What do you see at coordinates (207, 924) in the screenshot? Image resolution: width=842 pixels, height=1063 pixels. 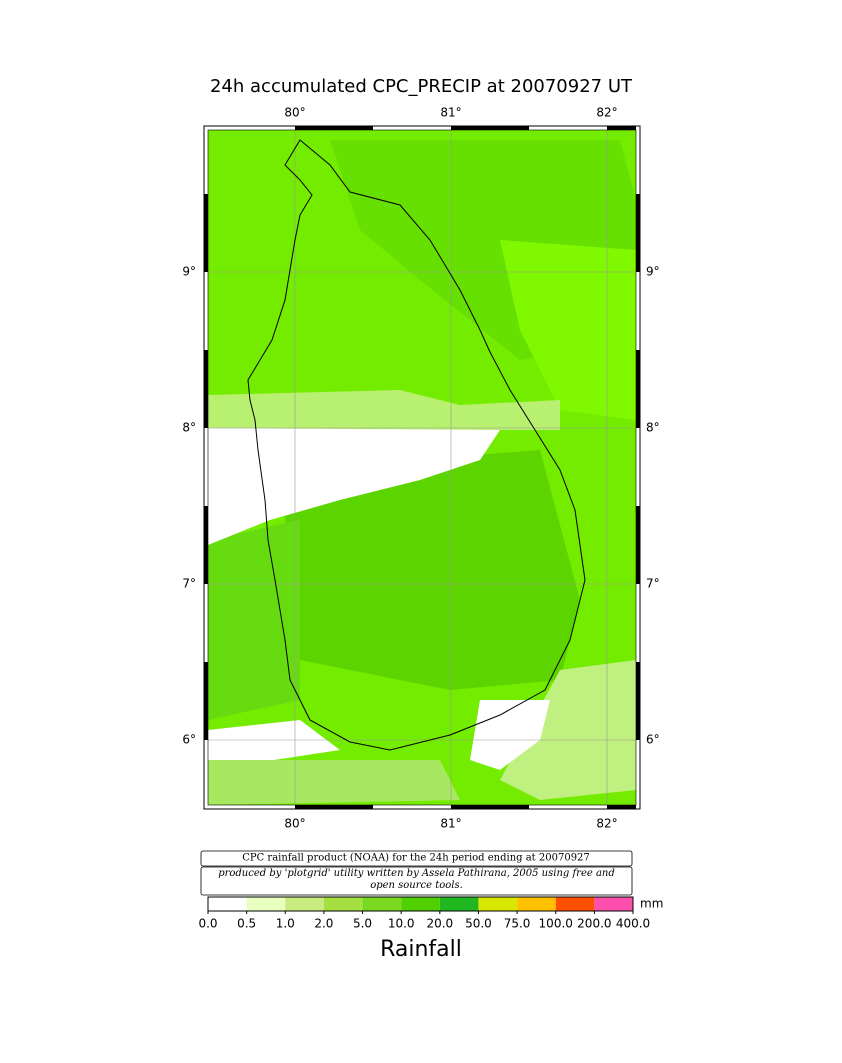 I see `colorbar-label: 0.0` at bounding box center [207, 924].